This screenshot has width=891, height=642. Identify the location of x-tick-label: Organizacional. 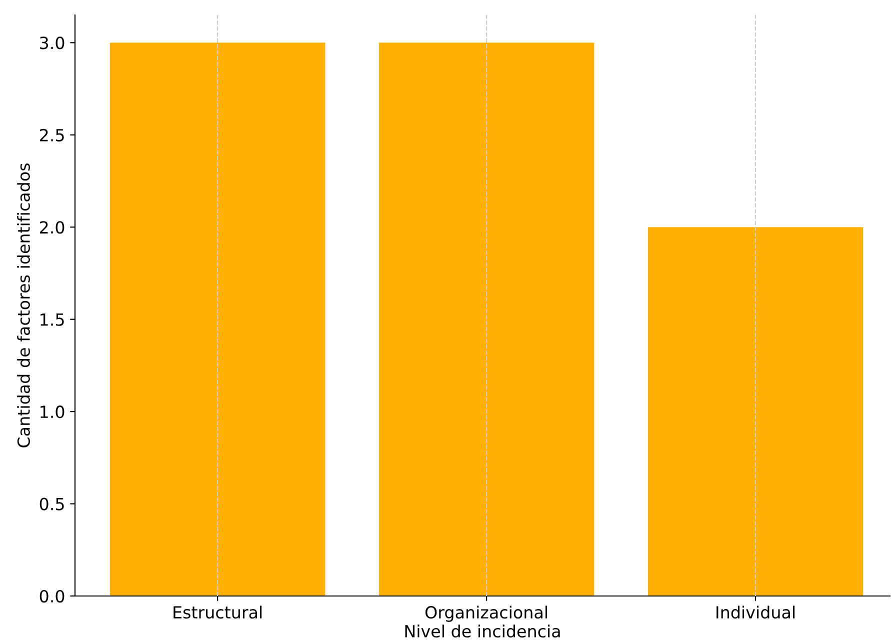
(486, 614).